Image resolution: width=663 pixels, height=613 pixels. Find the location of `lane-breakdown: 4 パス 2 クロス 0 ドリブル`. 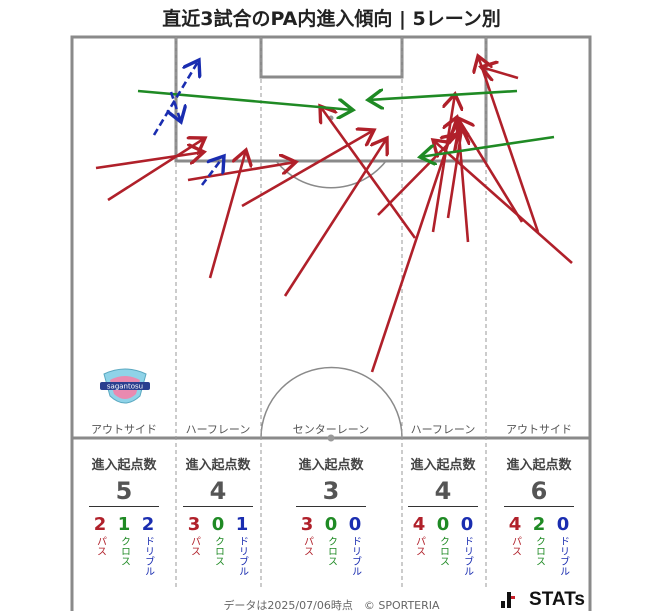

lane-breakdown: 4 パス 2 クロス 0 ドリブル is located at coordinates (539, 545).